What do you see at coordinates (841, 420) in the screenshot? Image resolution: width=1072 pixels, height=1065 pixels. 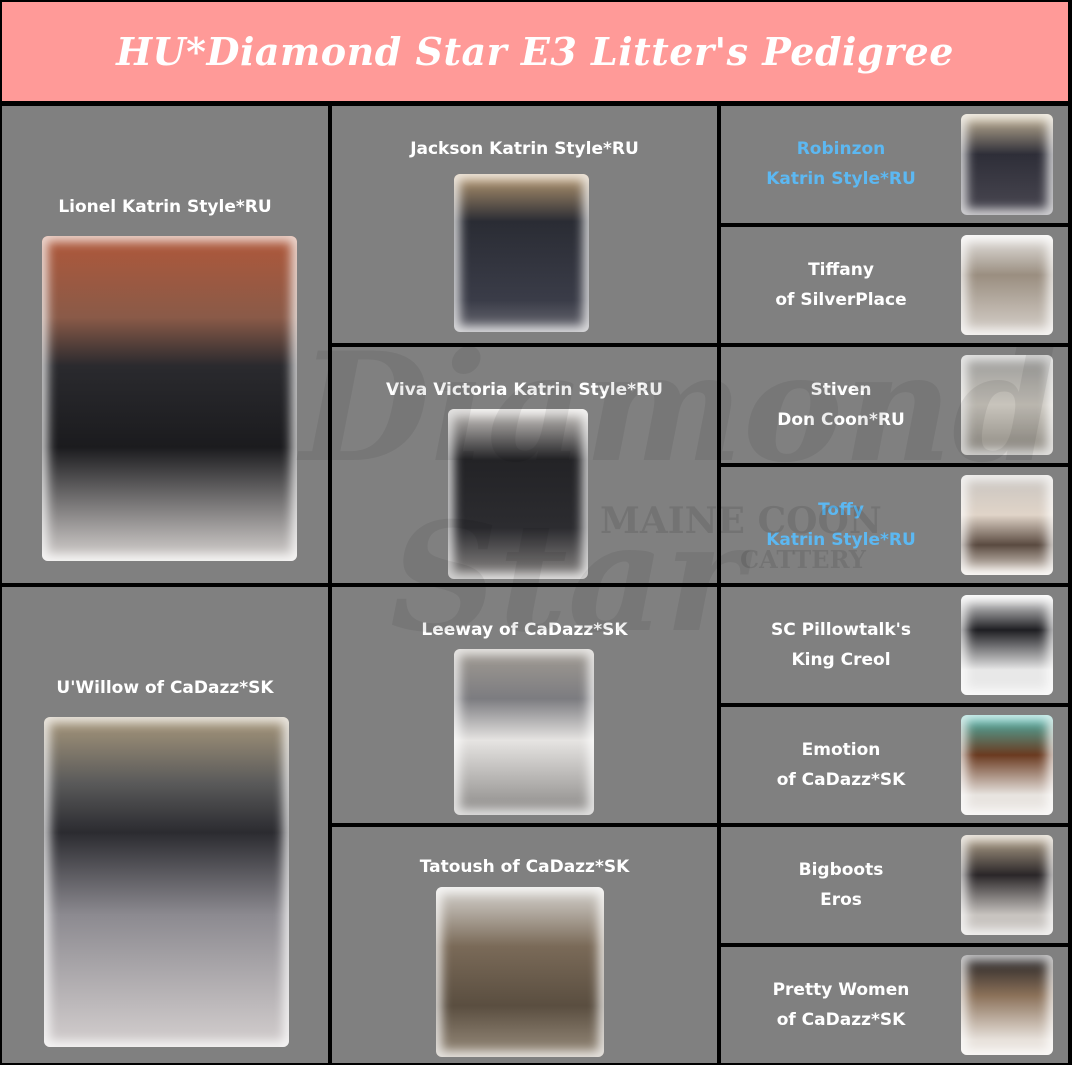 I see `name-line: Don Coon*RU` at bounding box center [841, 420].